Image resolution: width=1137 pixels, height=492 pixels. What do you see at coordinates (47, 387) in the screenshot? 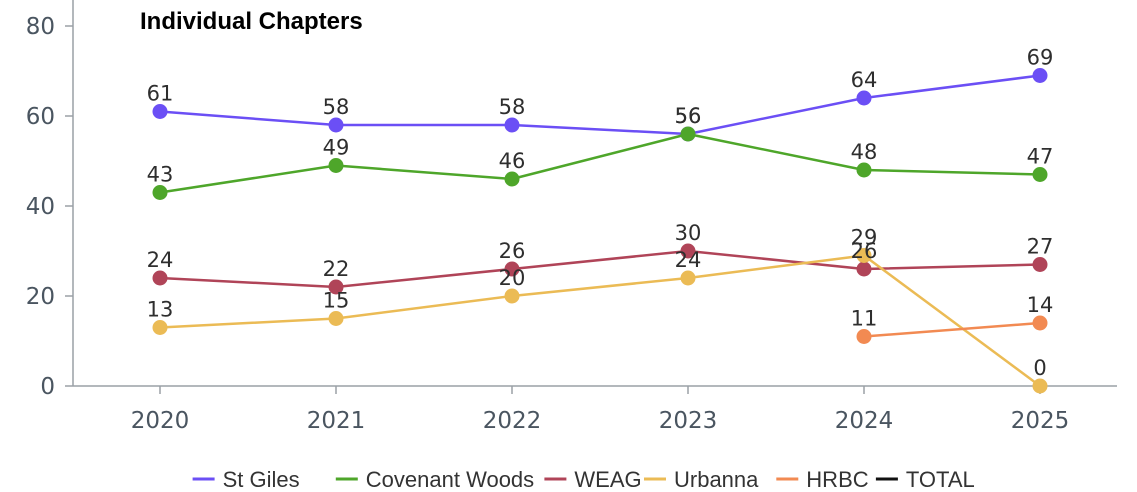
I see `y-tick-label: 0` at bounding box center [47, 387].